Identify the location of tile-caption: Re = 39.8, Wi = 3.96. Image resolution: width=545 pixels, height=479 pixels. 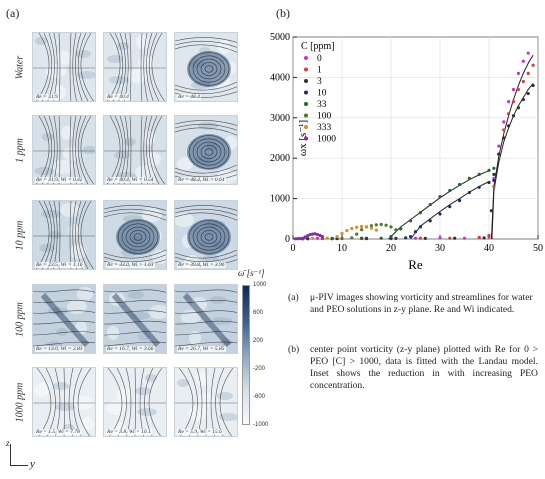
(201, 265).